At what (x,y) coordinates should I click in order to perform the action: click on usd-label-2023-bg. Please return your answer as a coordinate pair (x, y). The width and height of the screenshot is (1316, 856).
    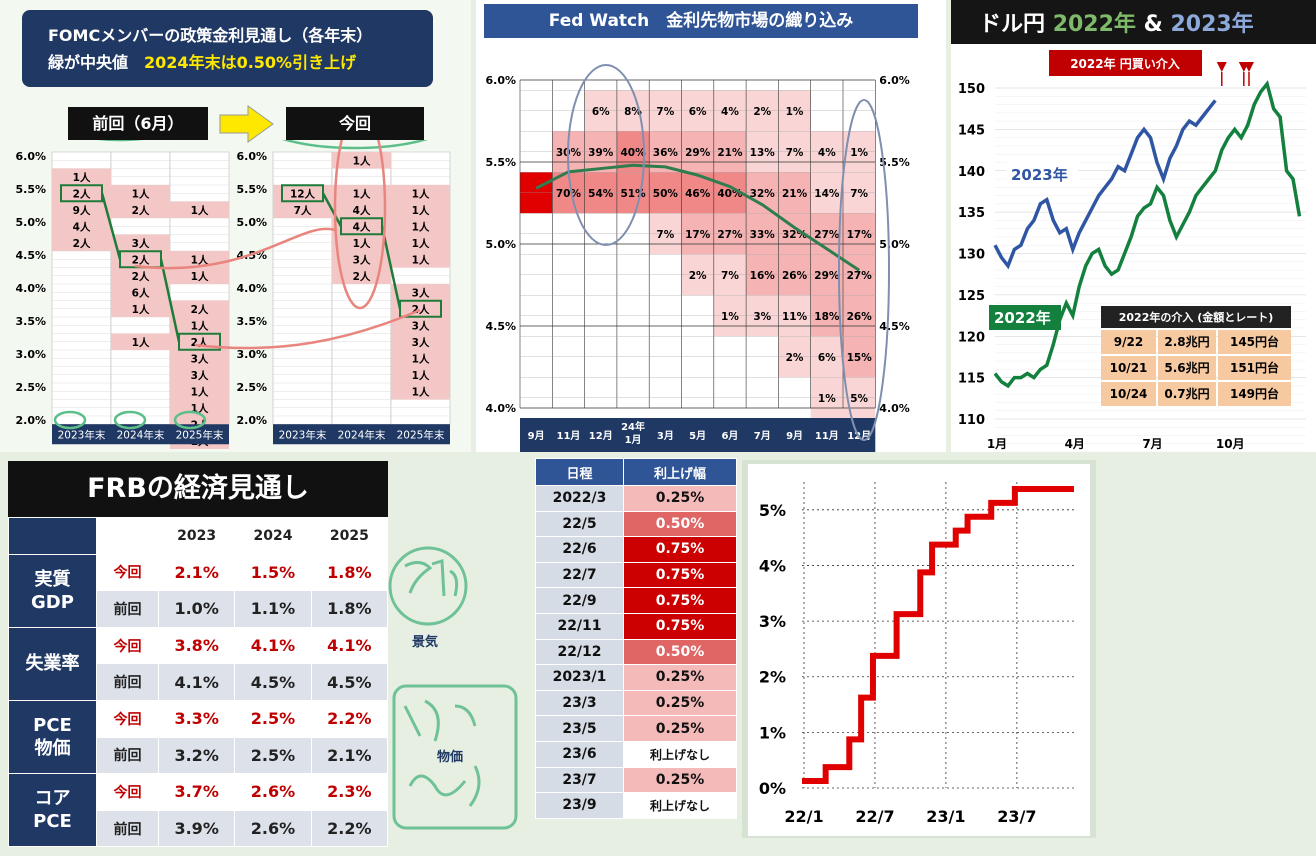
    Looking at the image, I should click on (1042, 174).